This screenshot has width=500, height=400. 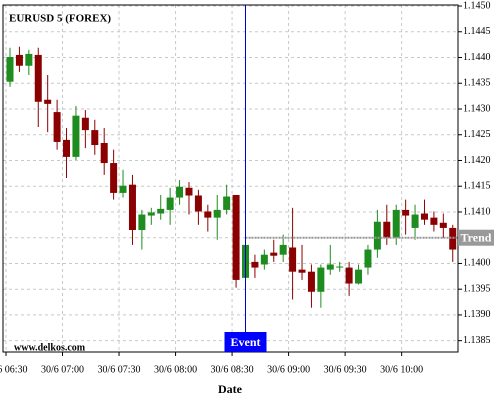 I want to click on trend-label: Trend, so click(x=476, y=237).